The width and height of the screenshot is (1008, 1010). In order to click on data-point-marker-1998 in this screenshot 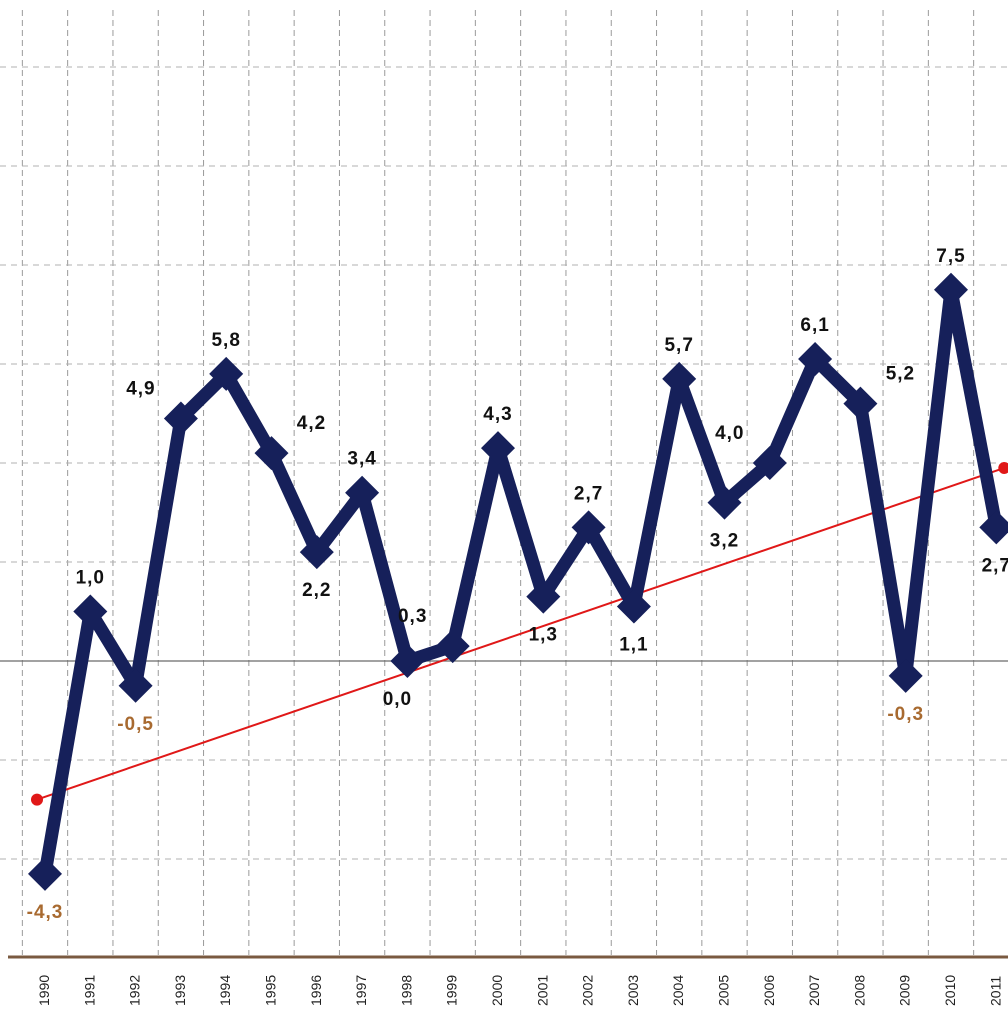, I will do `click(407, 661)`.